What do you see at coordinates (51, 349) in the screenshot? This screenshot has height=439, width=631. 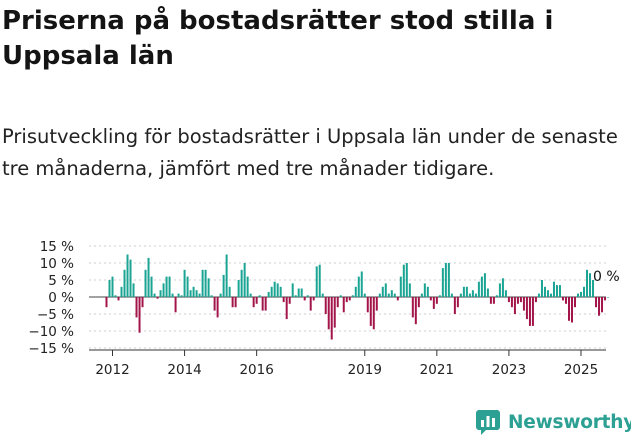 I see `y-tick-label: −15 %` at bounding box center [51, 349].